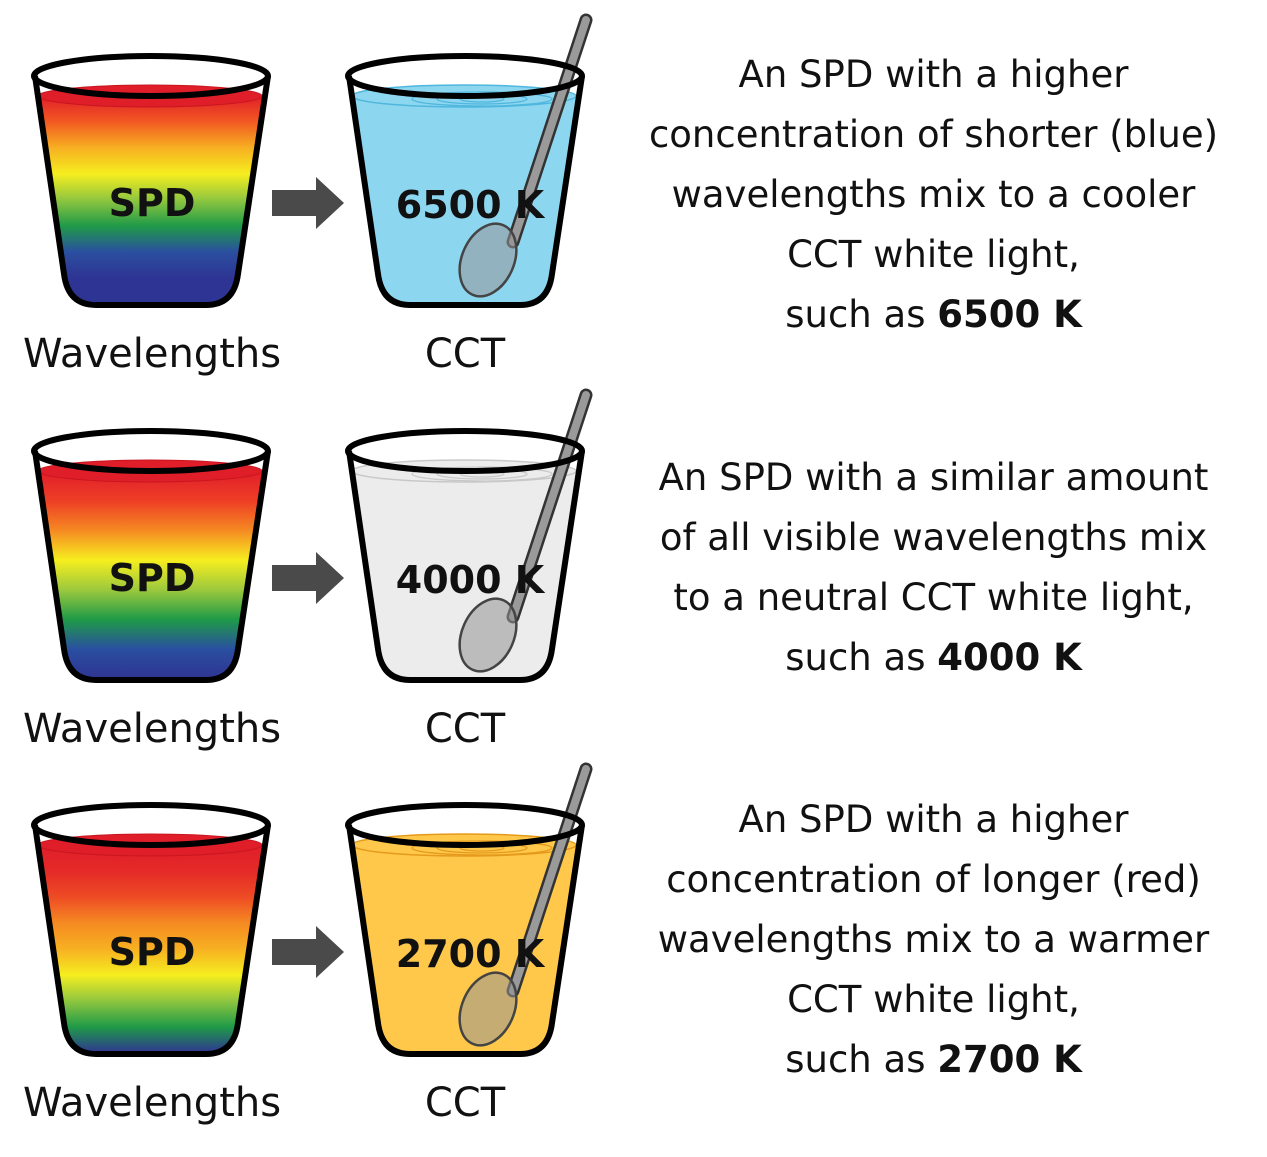 Image resolution: width=1267 pixels, height=1157 pixels. I want to click on diagram-row: SPD Wavelengths 4000 K CCT, so click(308, 570).